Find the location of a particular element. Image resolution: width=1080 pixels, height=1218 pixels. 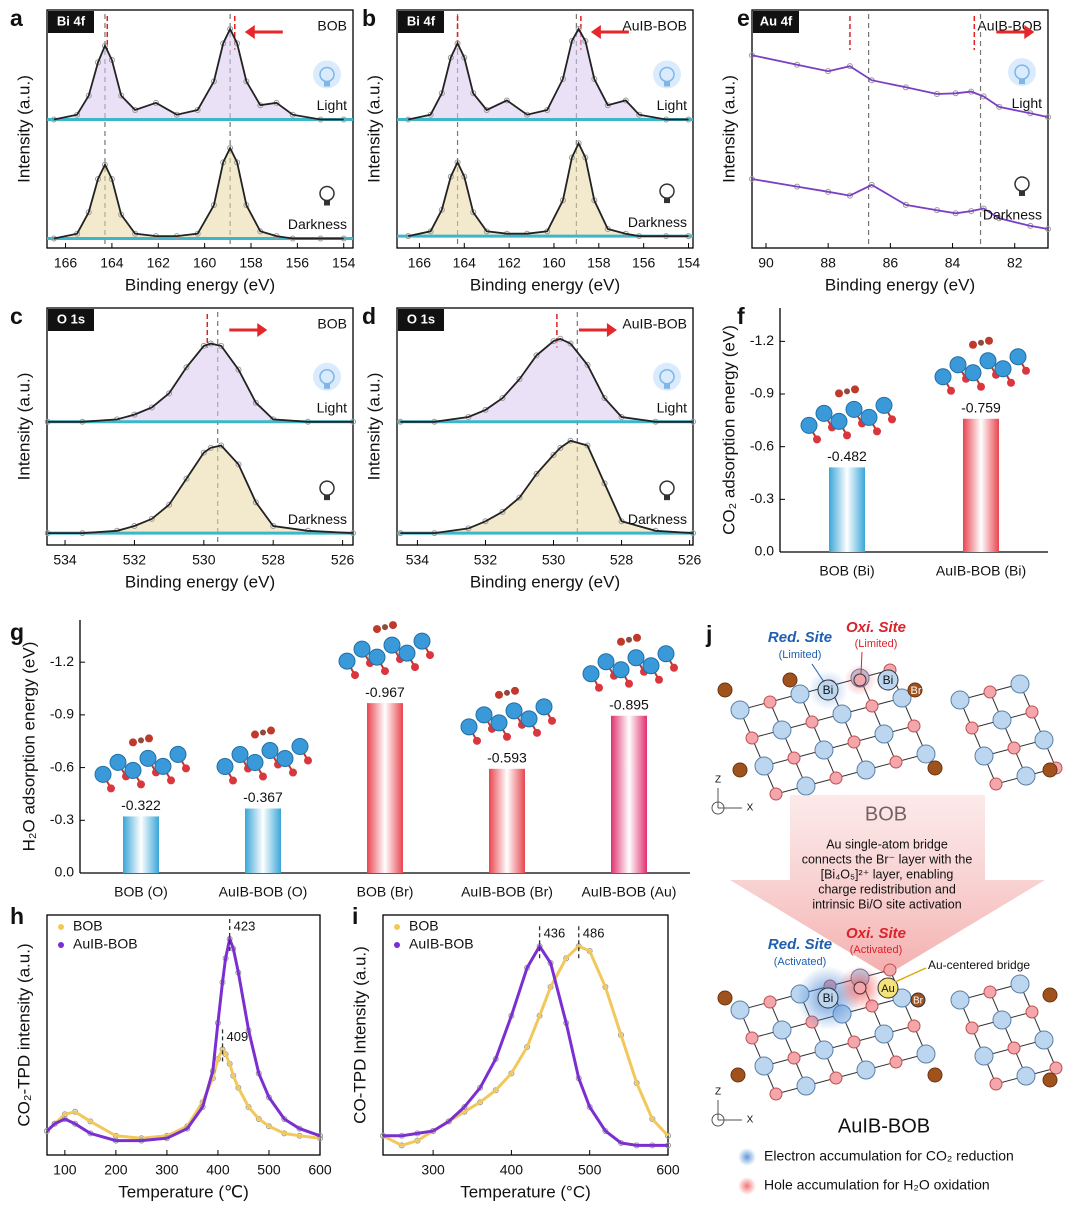

plot-frame is located at coordinates (525, 1035).